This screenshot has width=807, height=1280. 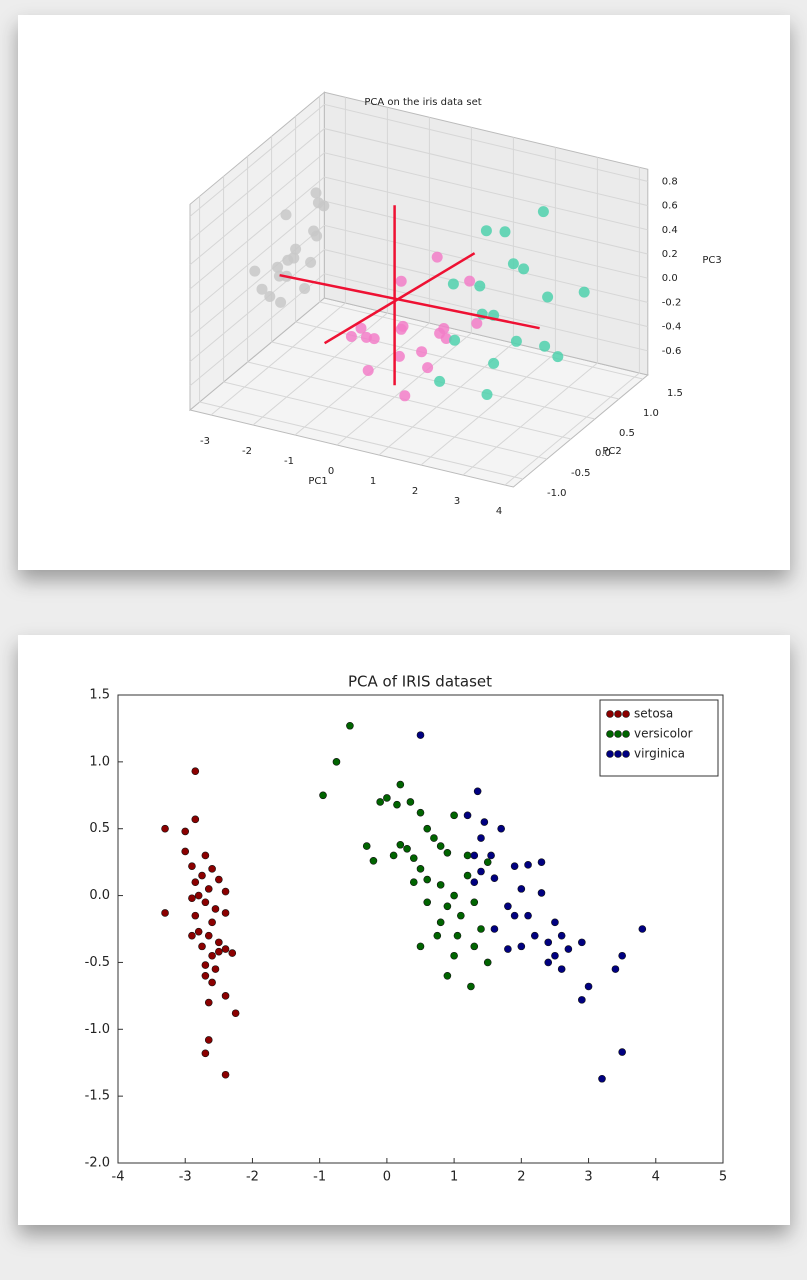 What do you see at coordinates (711, 260) in the screenshot?
I see `z-axis-label: PC3` at bounding box center [711, 260].